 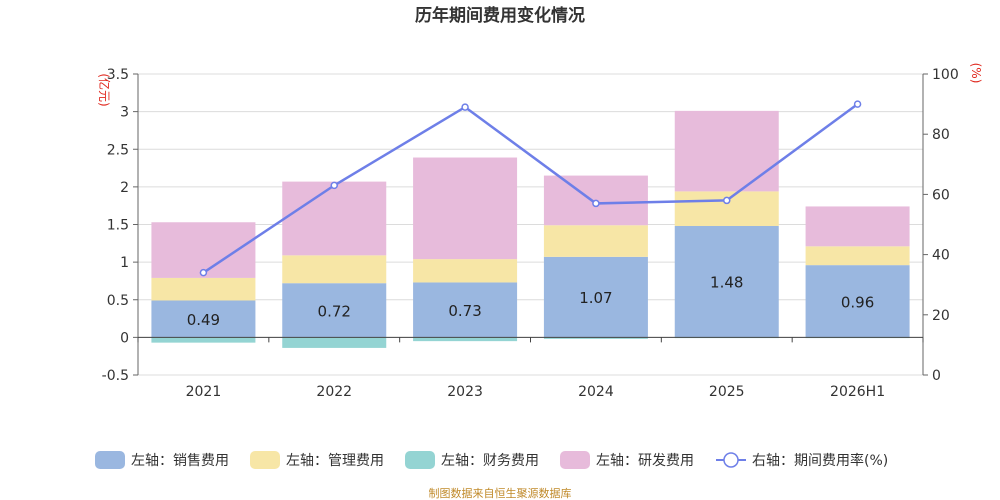 I want to click on right-tick-label: 0, so click(x=936, y=376).